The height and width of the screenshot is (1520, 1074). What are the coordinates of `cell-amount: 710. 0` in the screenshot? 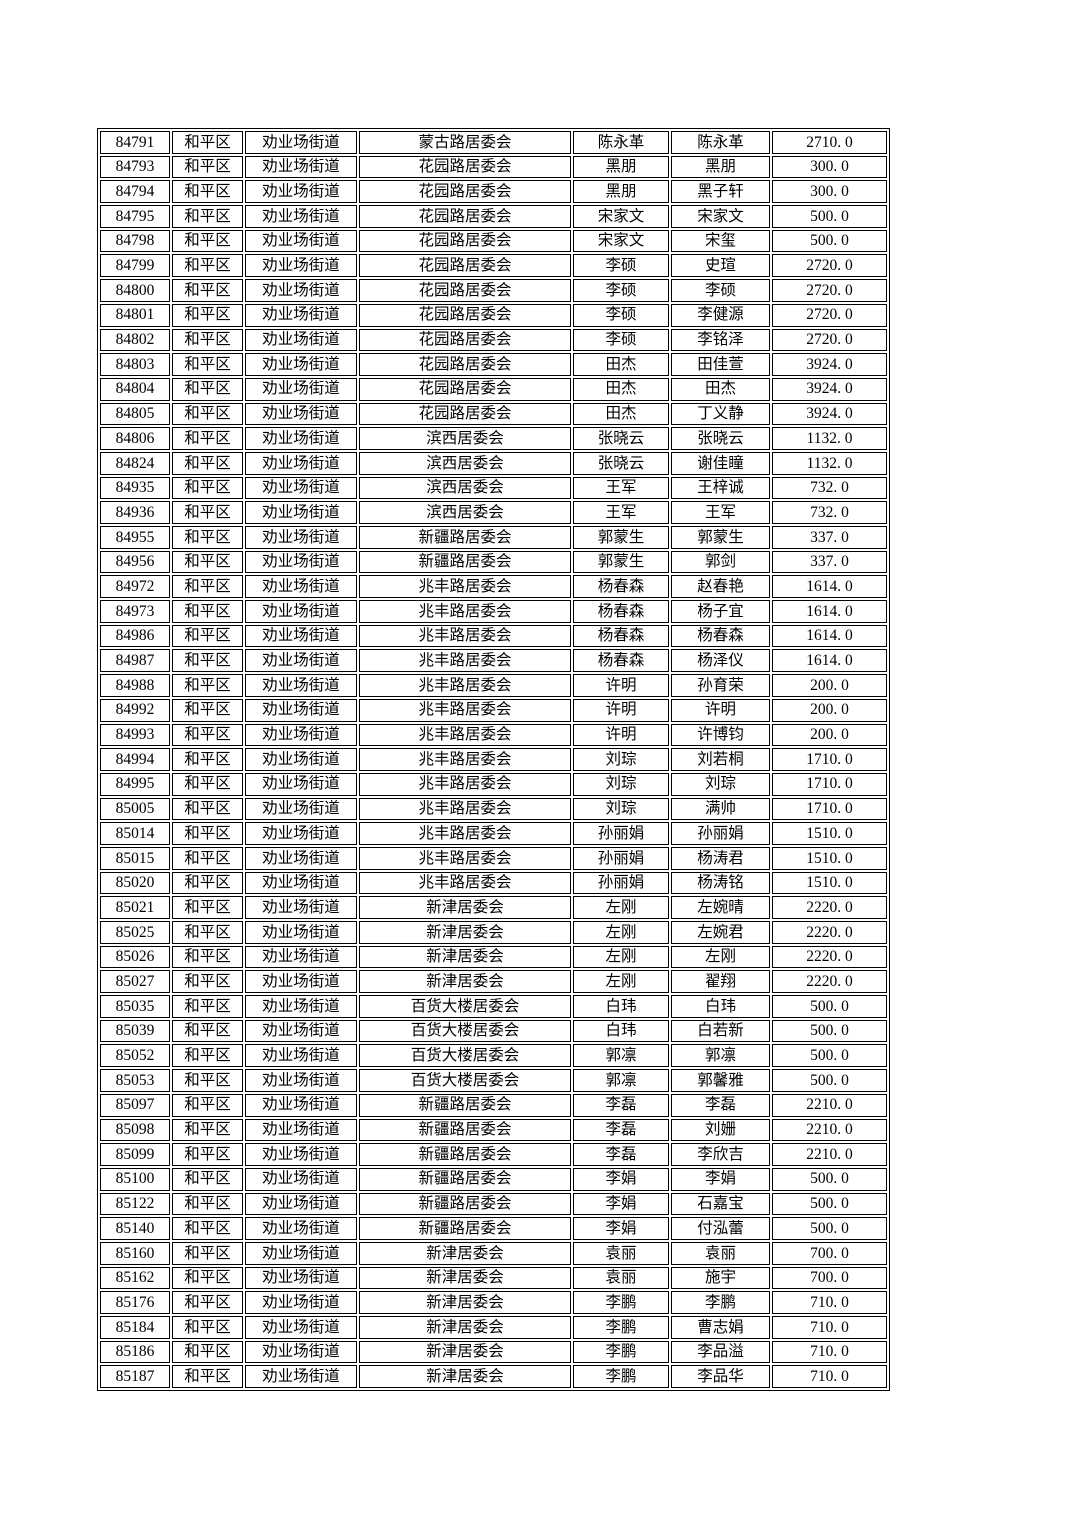 It's located at (829, 1327).